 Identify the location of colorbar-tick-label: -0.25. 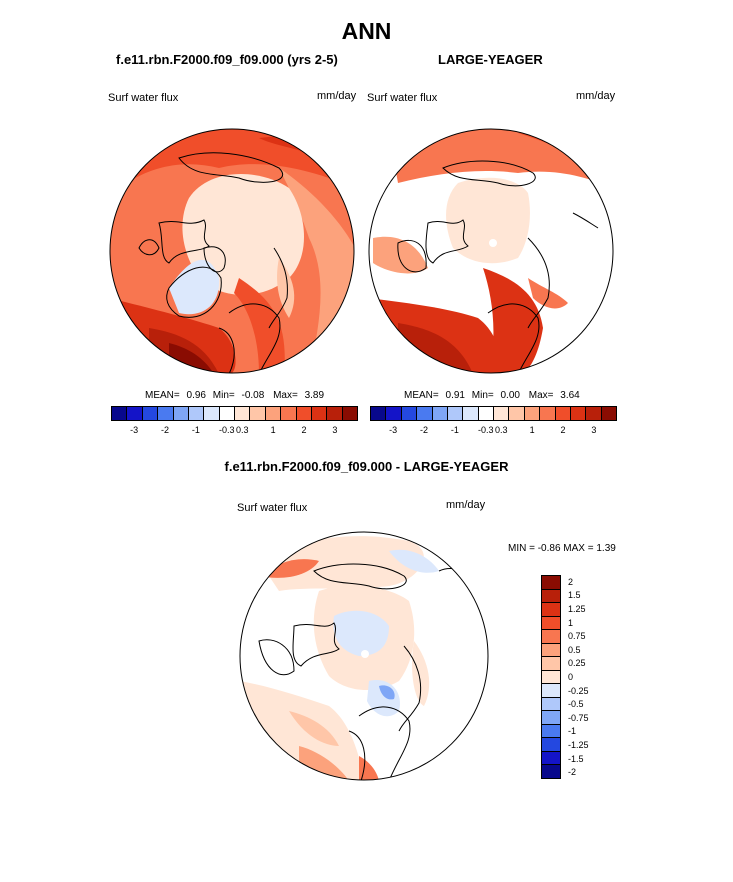
(578, 690).